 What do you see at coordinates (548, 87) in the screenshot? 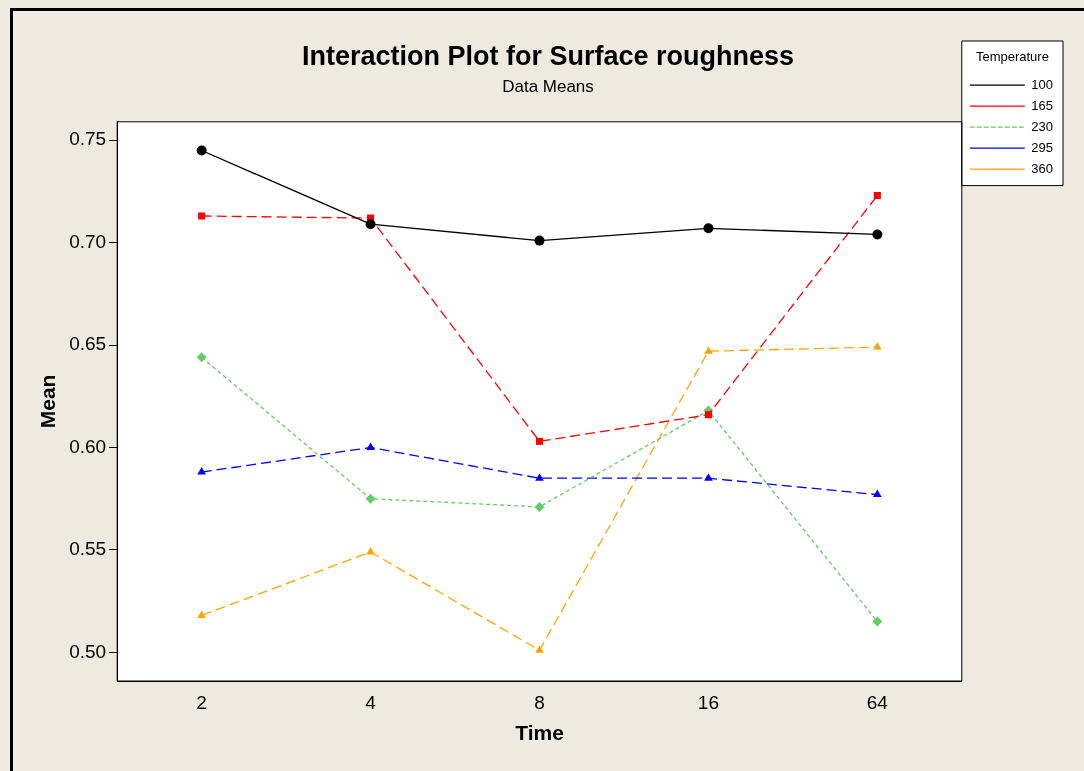
I see `chart-subtitle: Data Means` at bounding box center [548, 87].